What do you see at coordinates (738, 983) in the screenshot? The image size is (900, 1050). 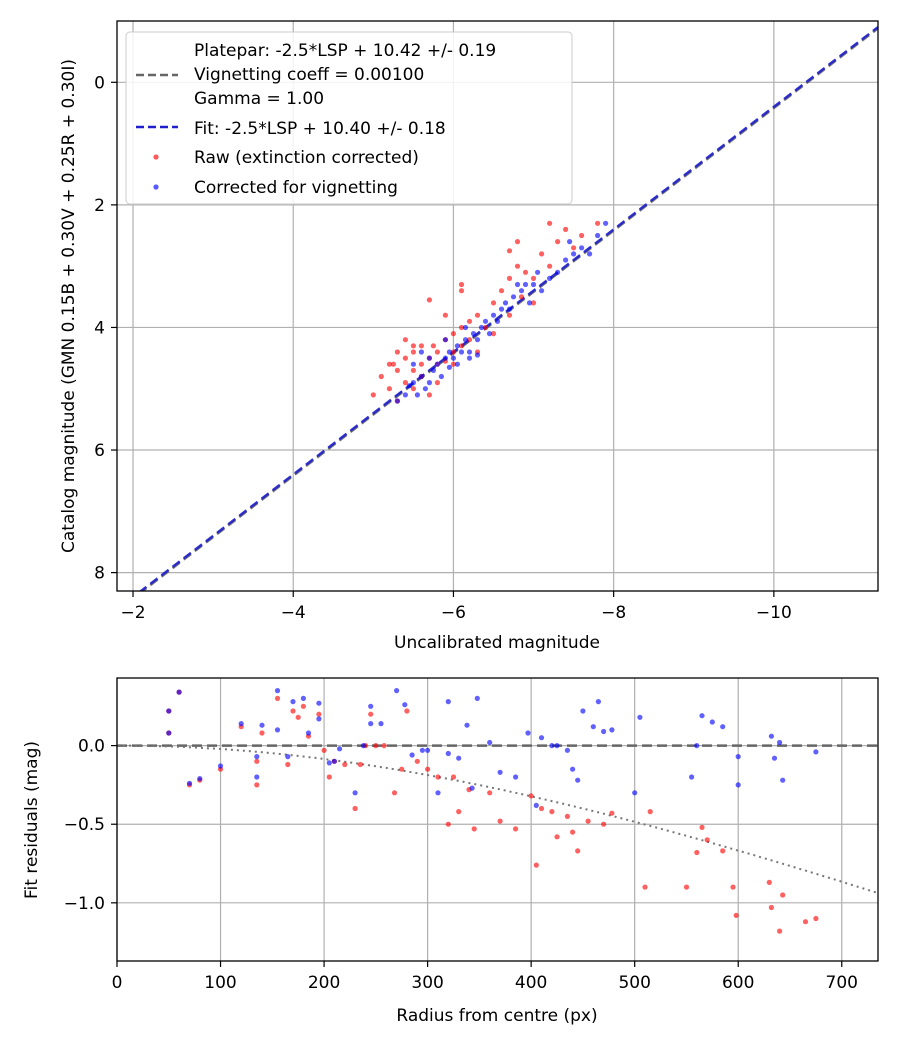 I see `x-tick-label: 600` at bounding box center [738, 983].